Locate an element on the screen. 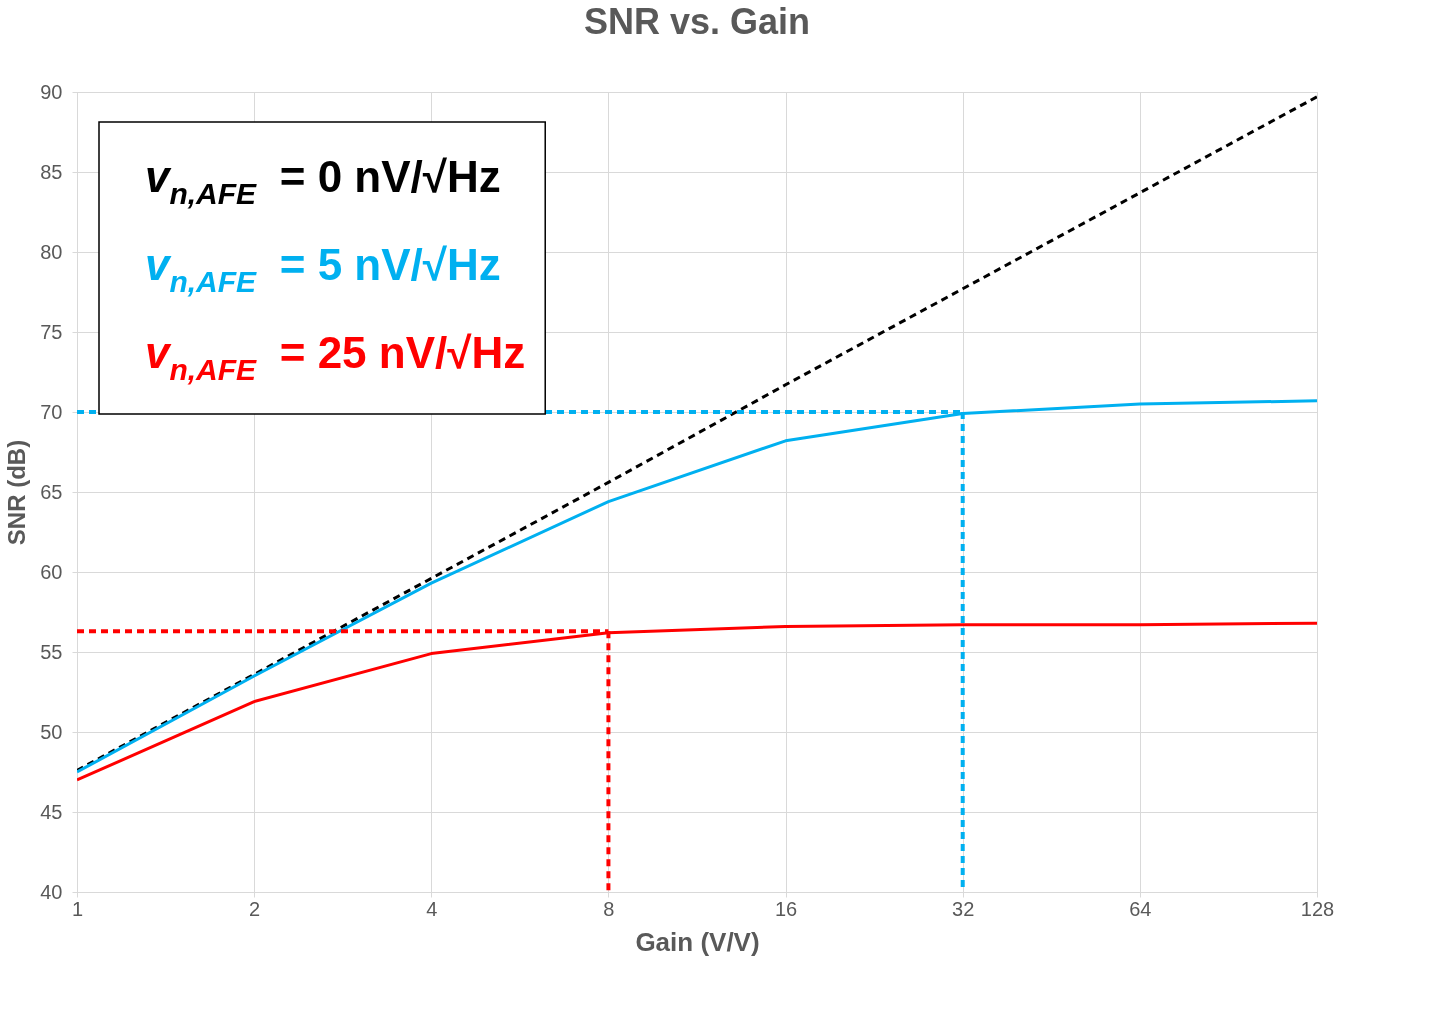  x-tick-label: 128 is located at coordinates (1317, 908).